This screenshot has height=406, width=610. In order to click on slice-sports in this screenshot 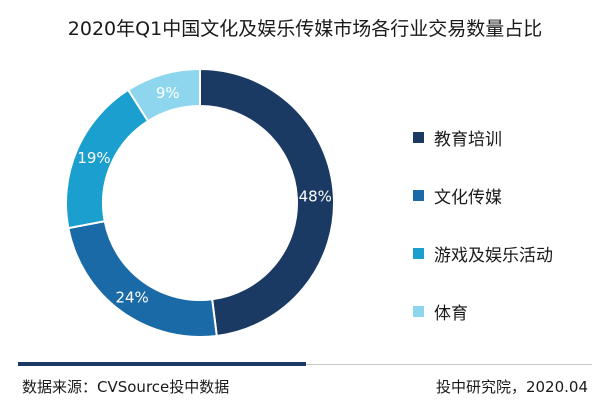, I will do `click(163, 95)`.